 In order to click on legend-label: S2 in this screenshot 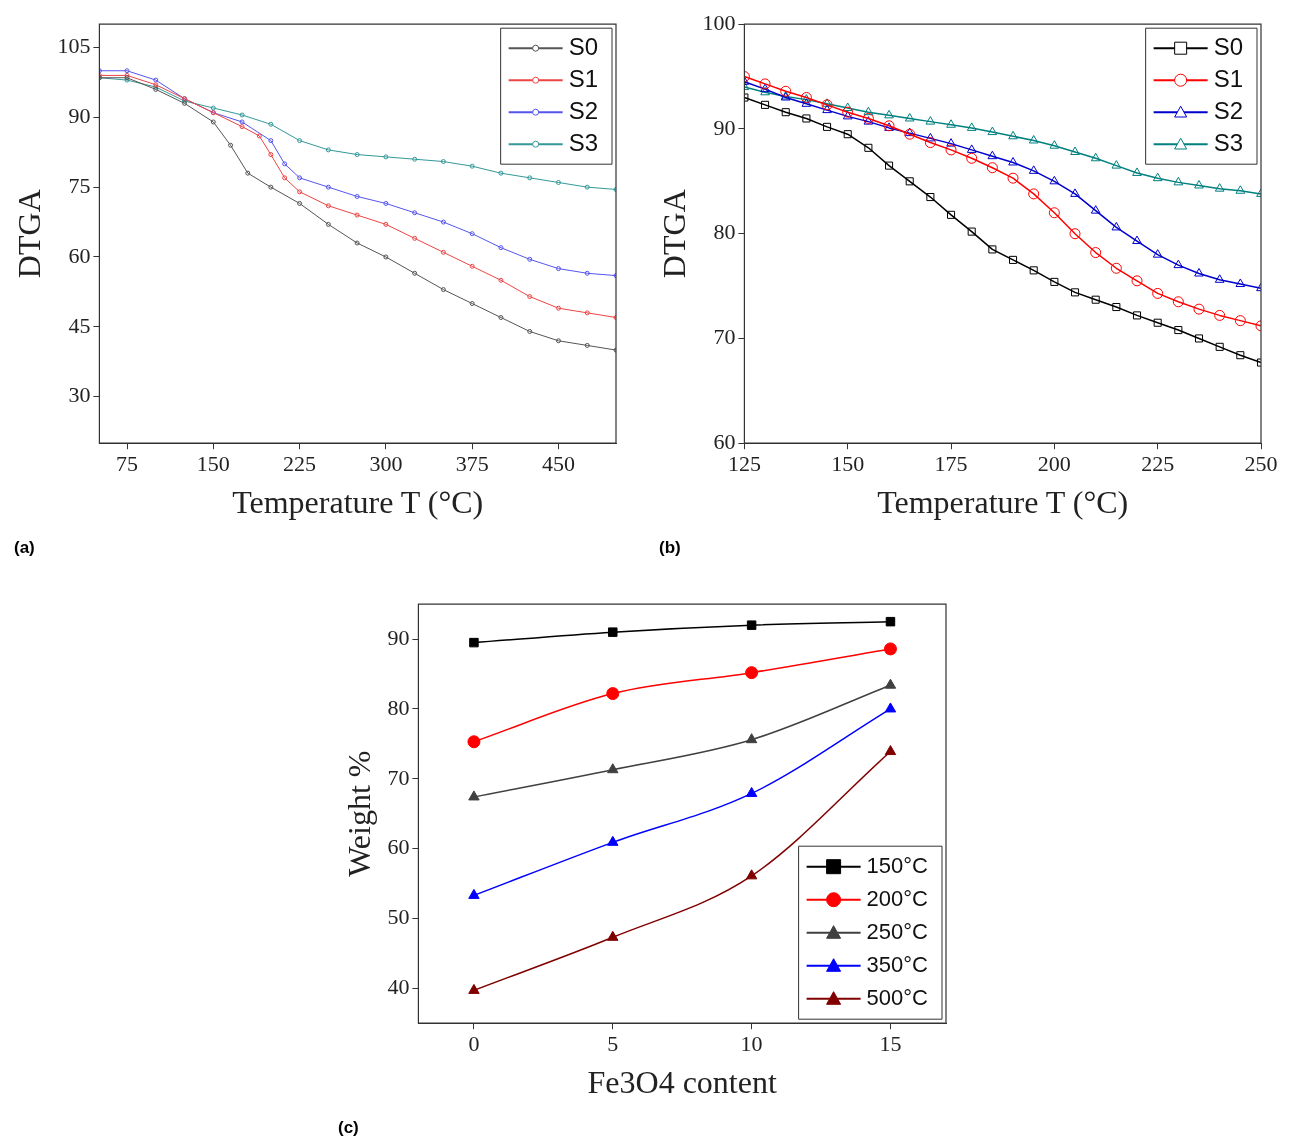, I will do `click(583, 110)`.